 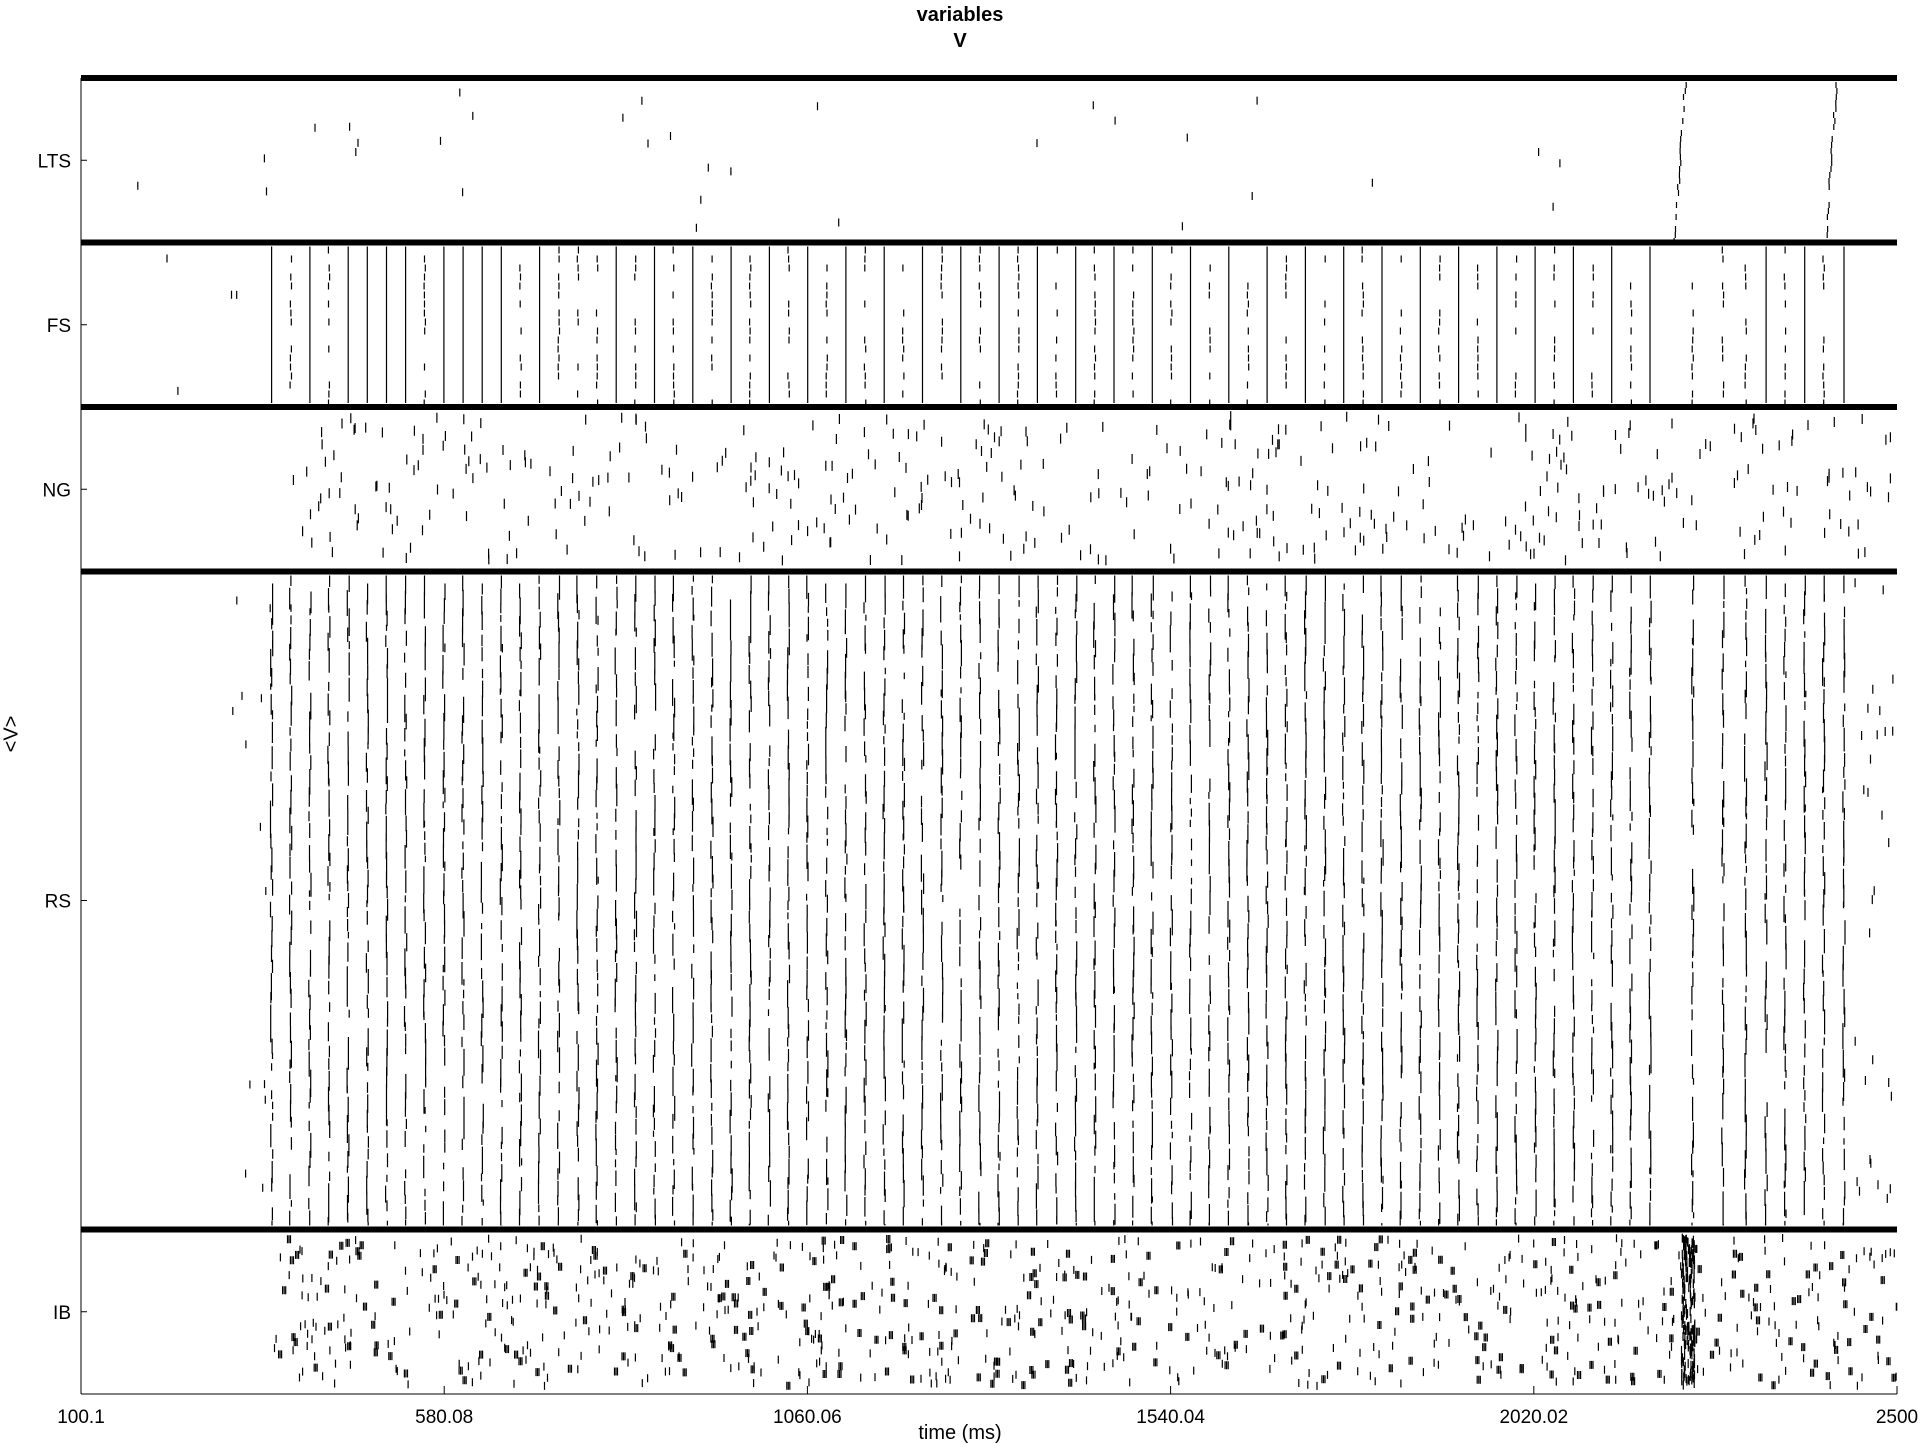 What do you see at coordinates (62, 1313) in the screenshot?
I see `y-tick-label-ib: IB` at bounding box center [62, 1313].